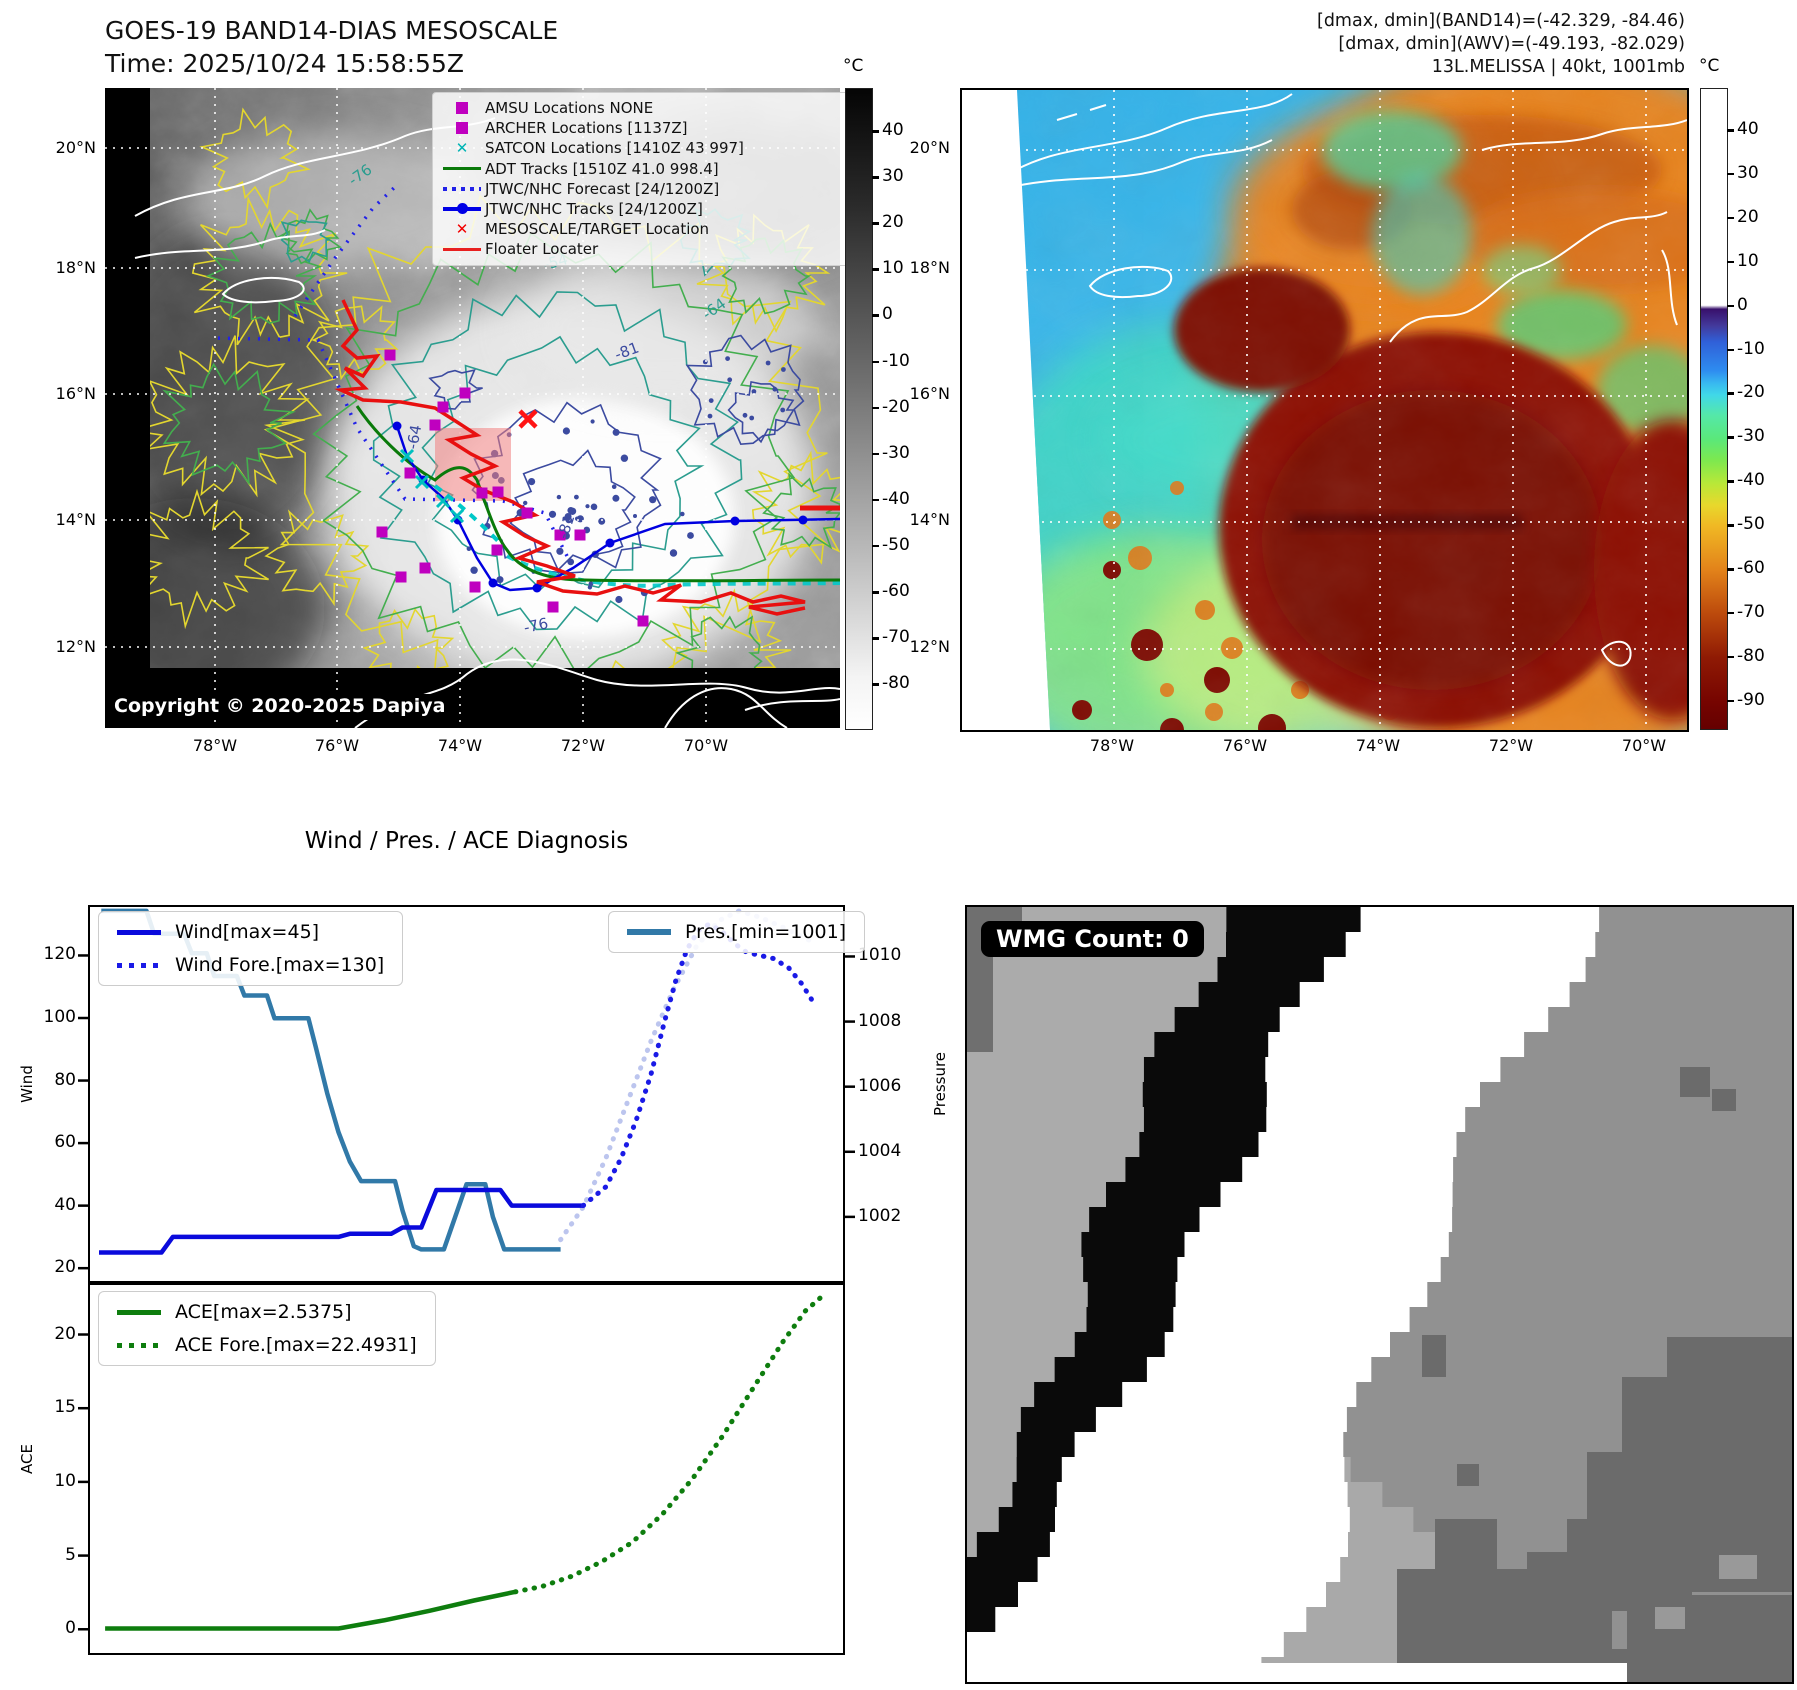 The height and width of the screenshot is (1690, 1797). What do you see at coordinates (1378, 745) in the screenshot?
I see `awv-lon-tick: 74°W` at bounding box center [1378, 745].